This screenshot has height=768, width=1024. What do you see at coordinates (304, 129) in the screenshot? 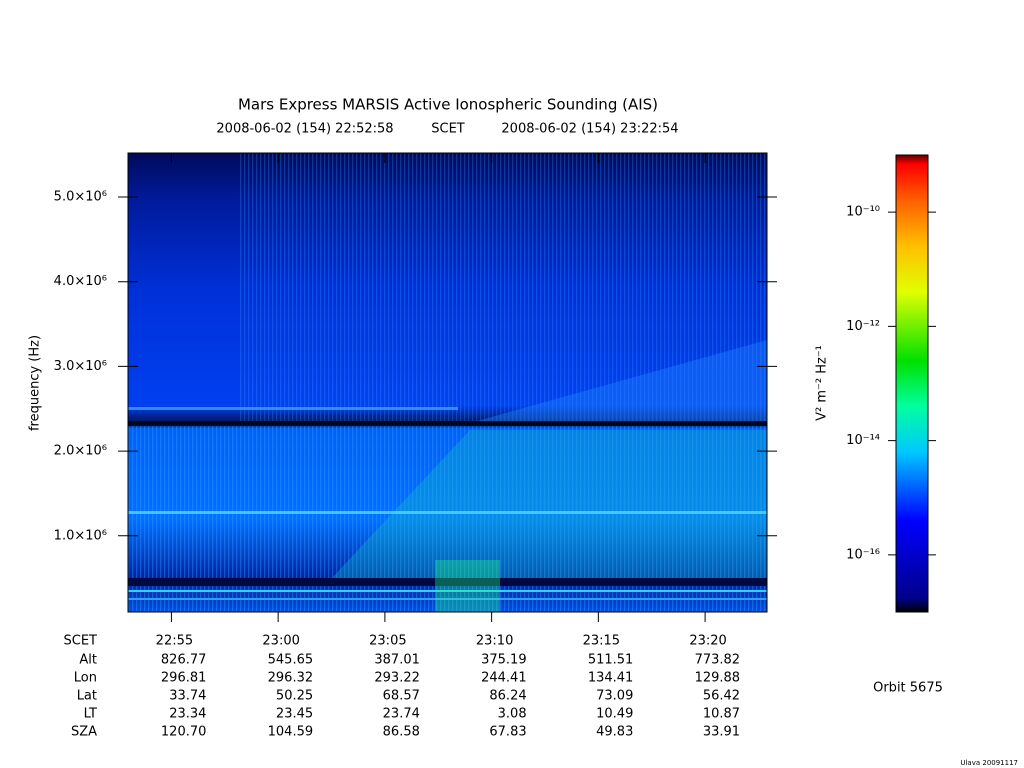
I see `subtitle-start: 2008-06-02 (154) 22:52:58` at bounding box center [304, 129].